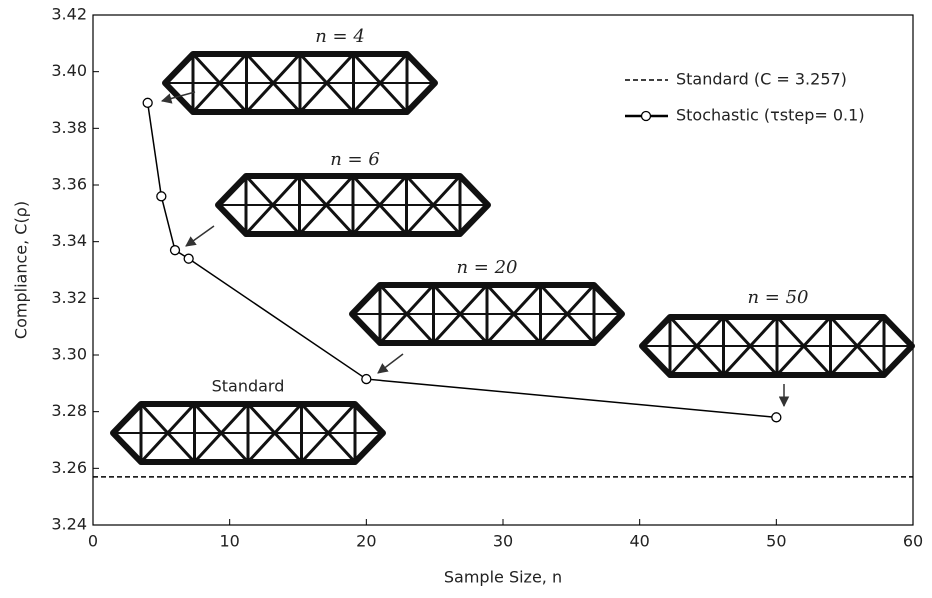 This screenshot has height=598, width=932. What do you see at coordinates (366, 541) in the screenshot?
I see `x-tick-label: 20` at bounding box center [366, 541].